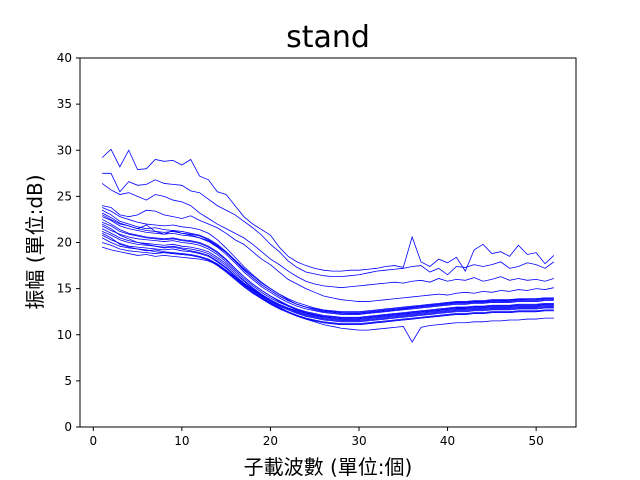  I want to click on chart-title: stand, so click(328, 37).